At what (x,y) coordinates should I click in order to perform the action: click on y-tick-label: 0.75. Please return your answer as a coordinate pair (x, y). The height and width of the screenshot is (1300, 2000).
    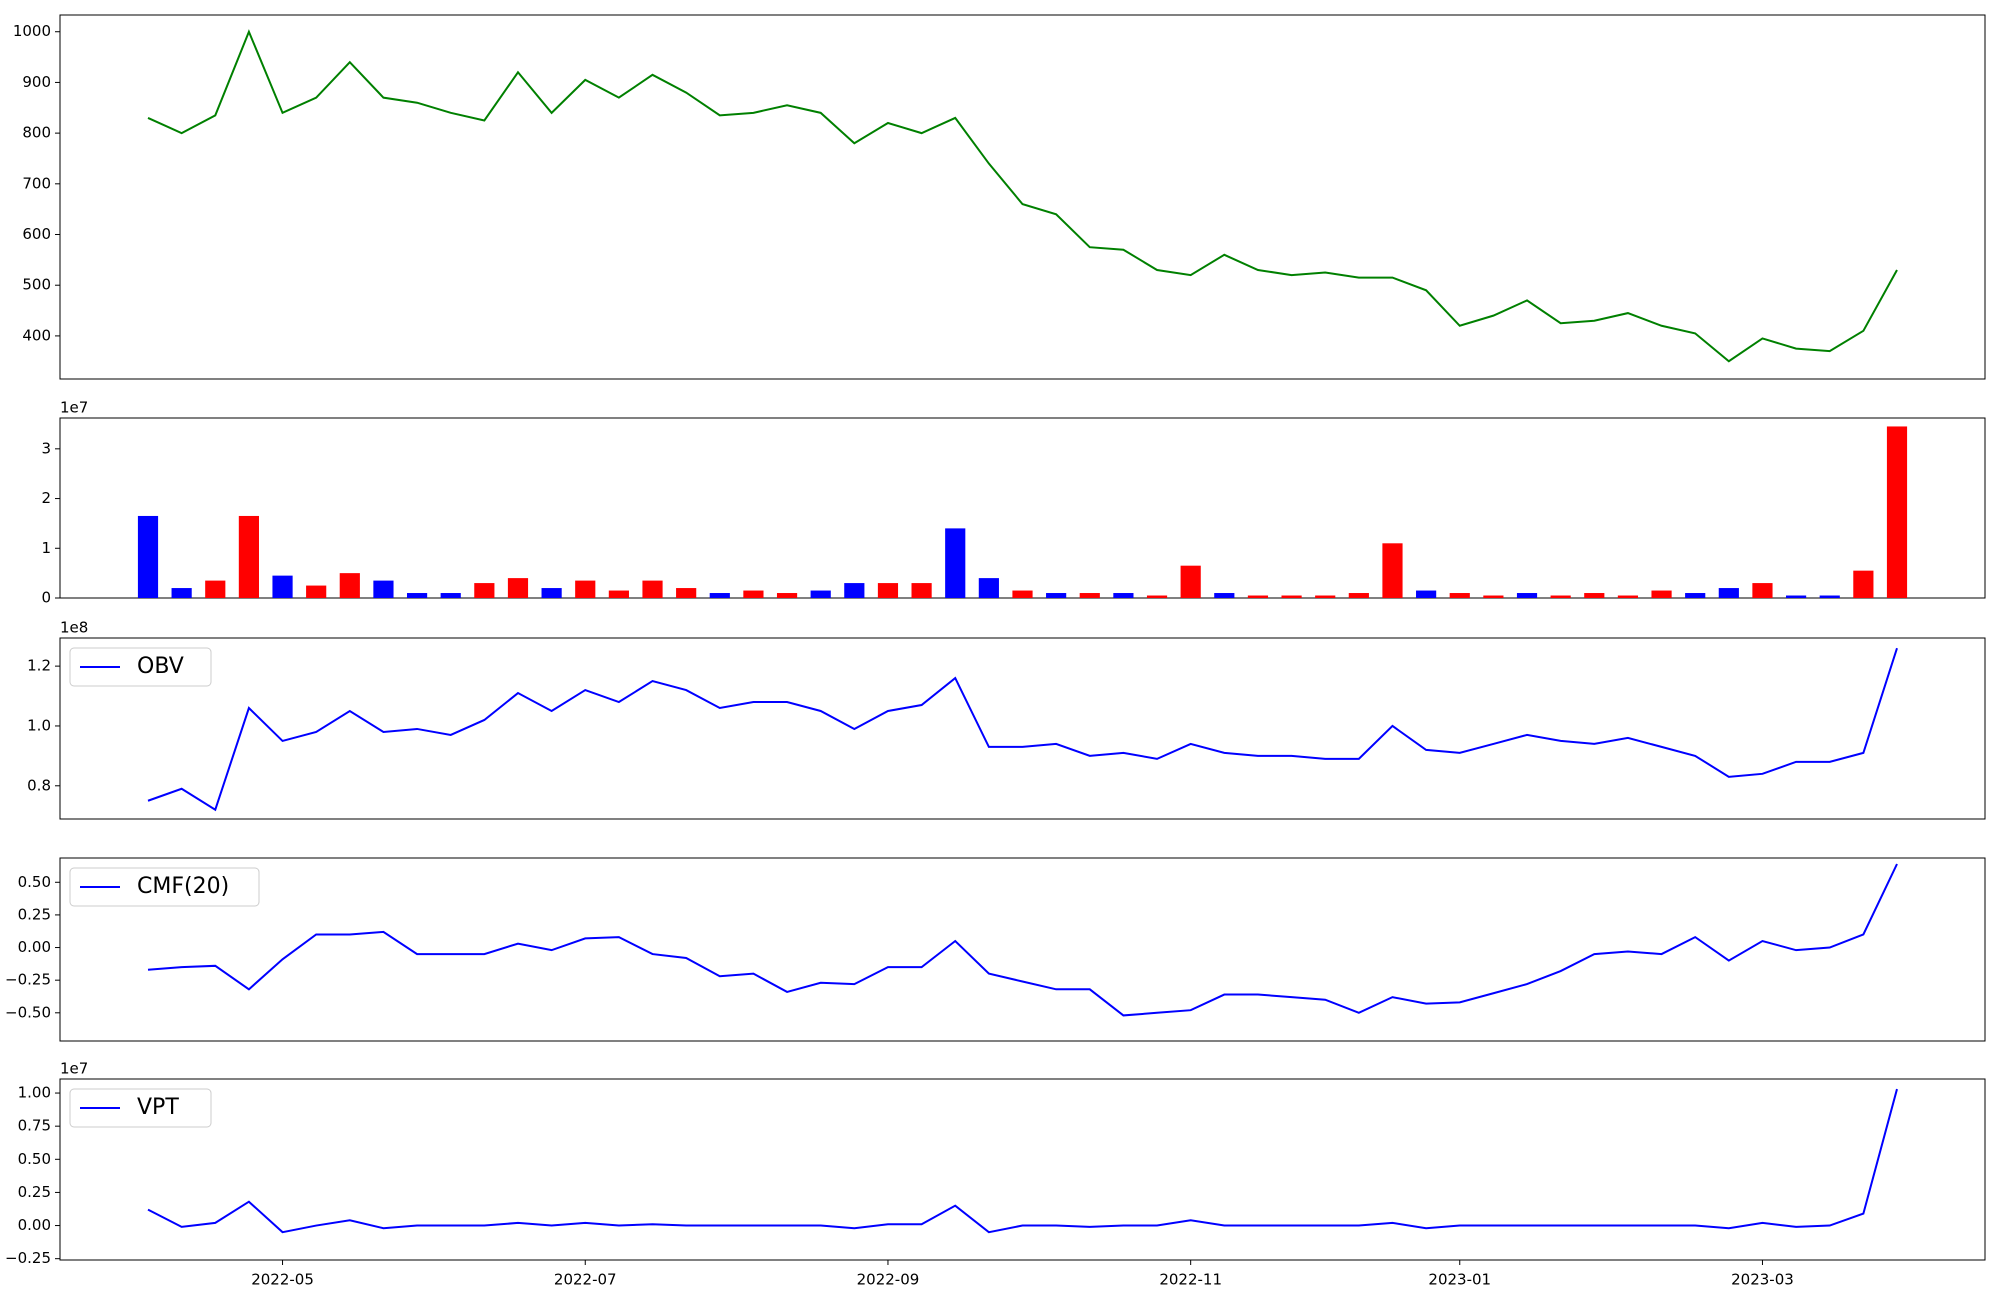
    Looking at the image, I should click on (34, 1126).